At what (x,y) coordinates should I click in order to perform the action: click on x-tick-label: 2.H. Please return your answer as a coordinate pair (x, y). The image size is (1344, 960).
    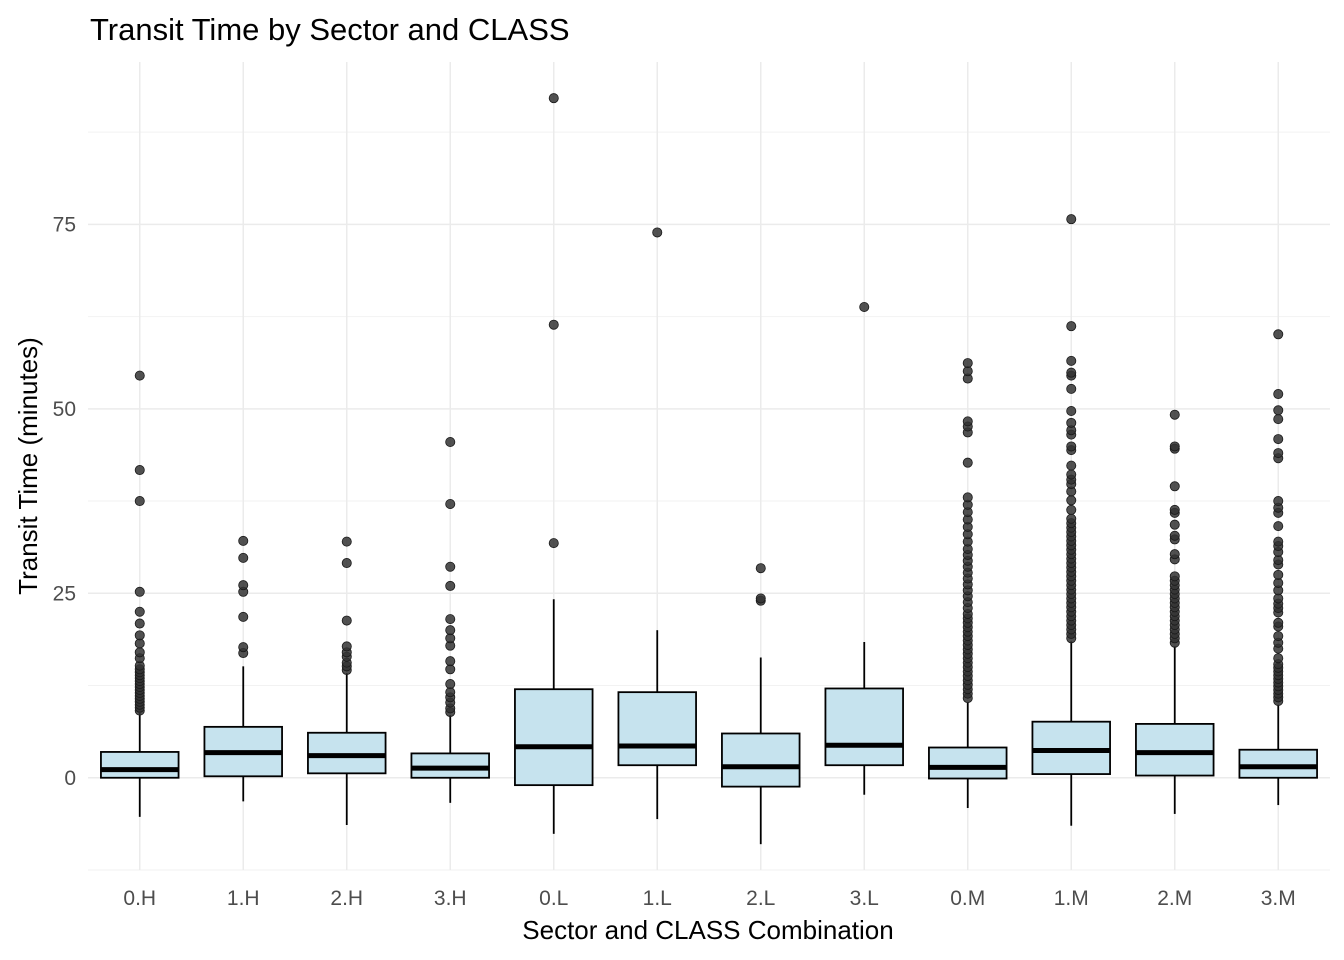
    Looking at the image, I should click on (346, 898).